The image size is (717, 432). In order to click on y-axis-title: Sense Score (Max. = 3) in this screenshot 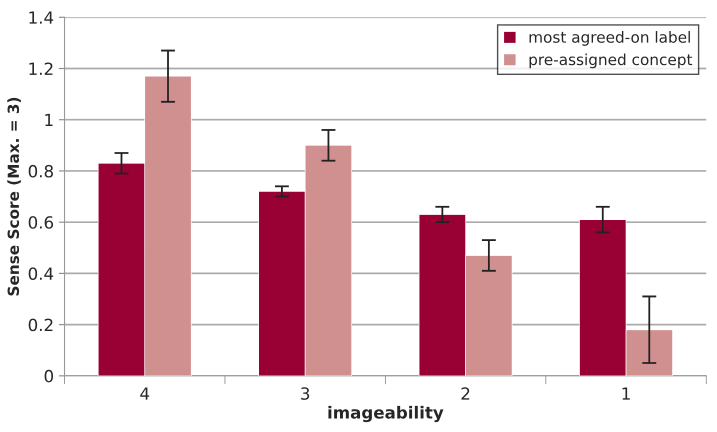, I will do `click(14, 197)`.